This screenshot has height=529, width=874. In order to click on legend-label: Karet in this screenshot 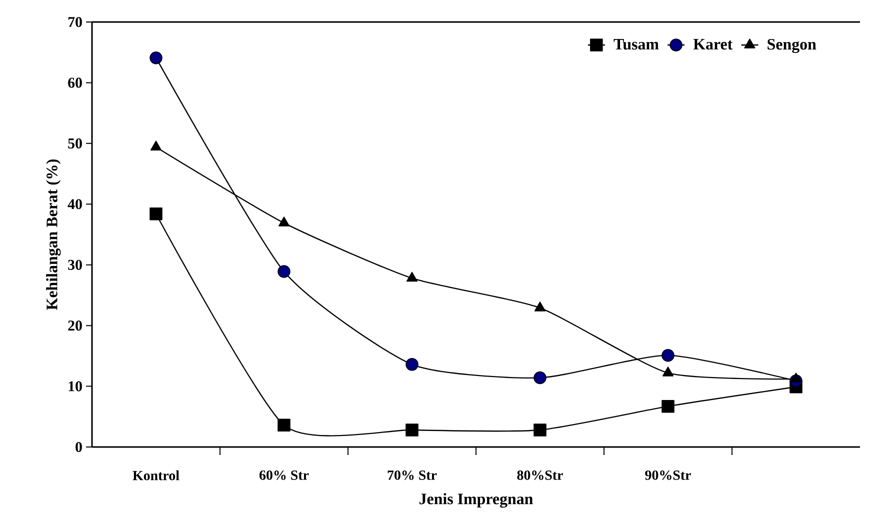, I will do `click(713, 44)`.